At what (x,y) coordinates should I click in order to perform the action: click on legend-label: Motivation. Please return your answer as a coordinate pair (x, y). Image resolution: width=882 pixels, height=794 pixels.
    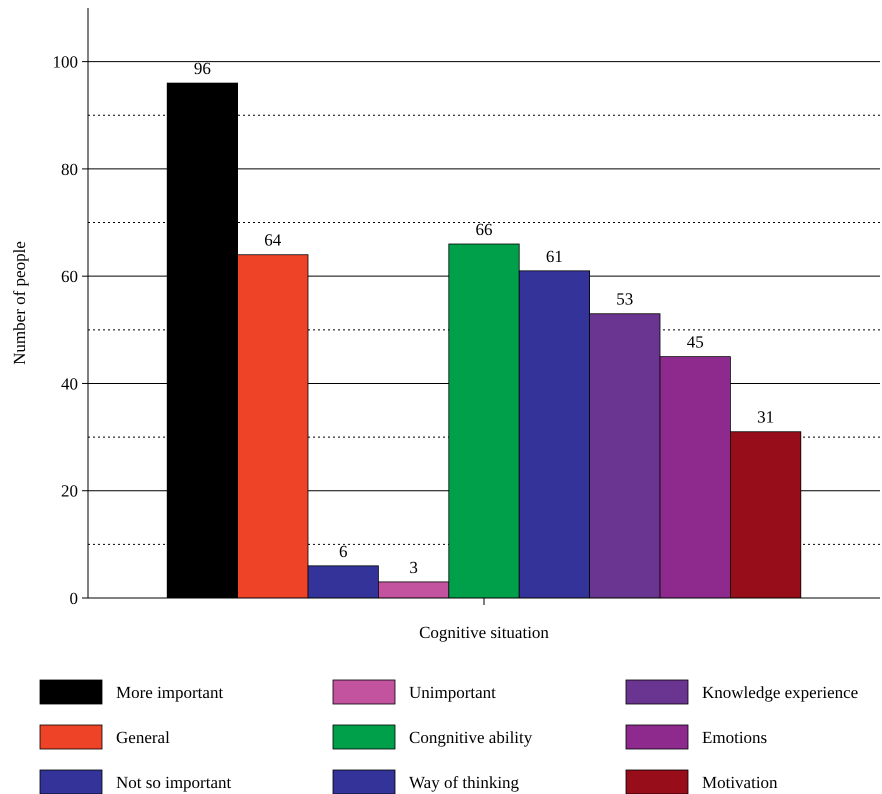
    Looking at the image, I should click on (740, 782).